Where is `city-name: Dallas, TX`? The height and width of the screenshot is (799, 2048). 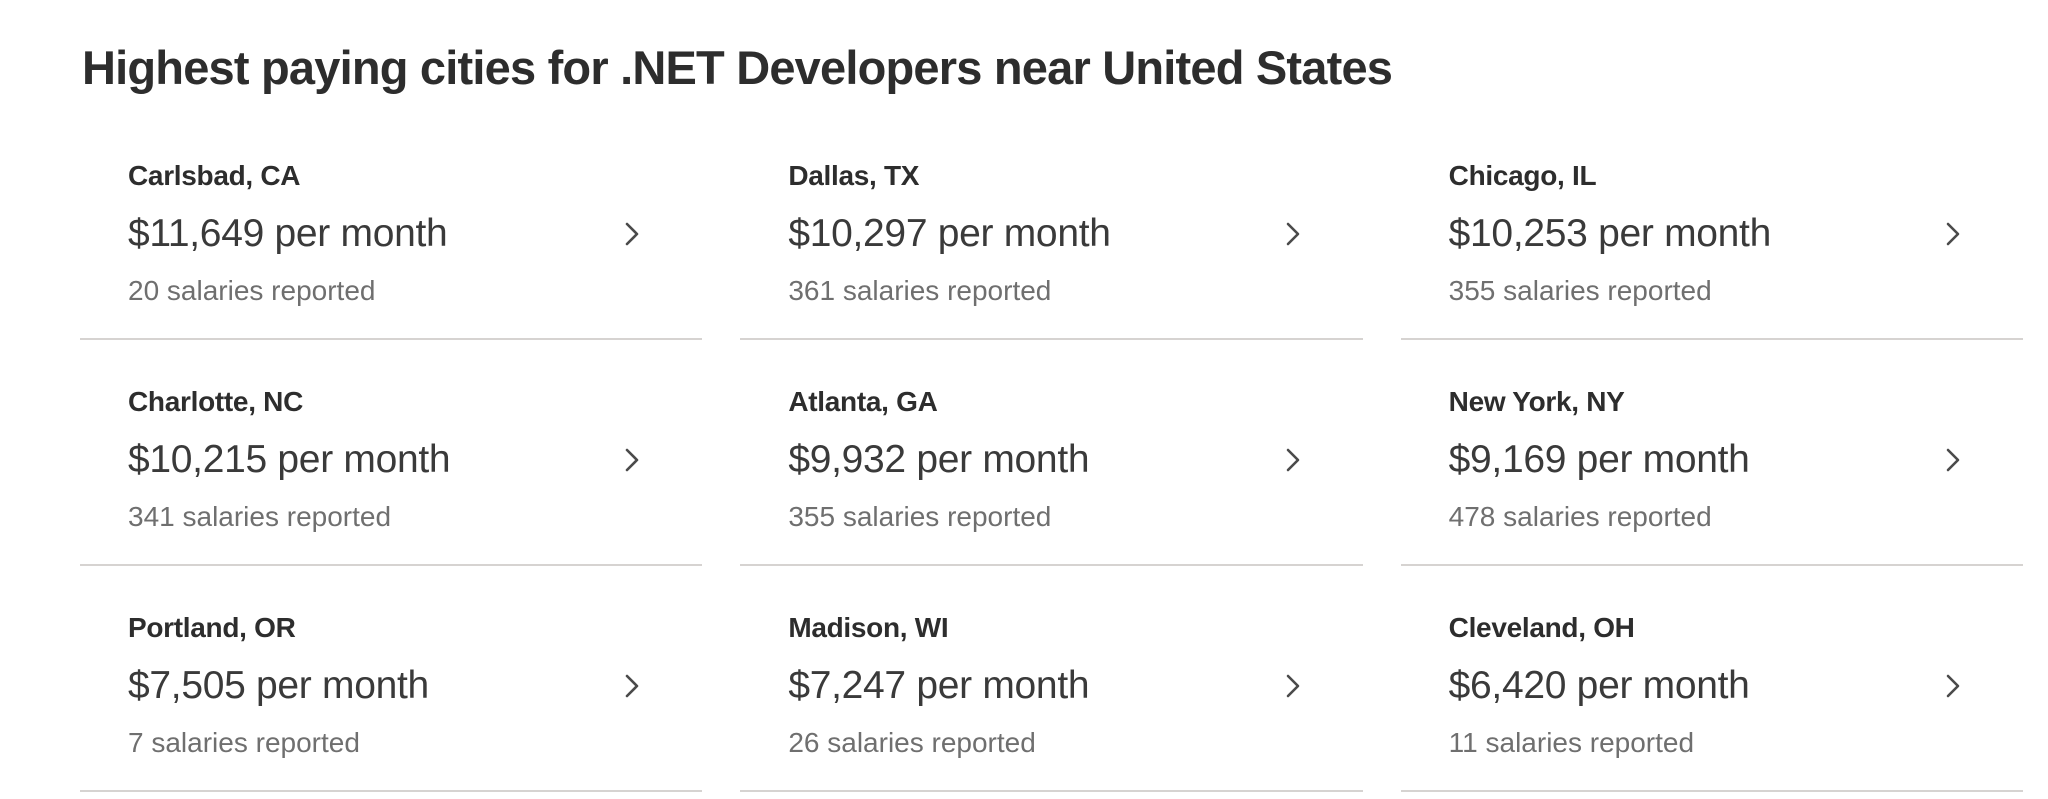 city-name: Dallas, TX is located at coordinates (854, 175).